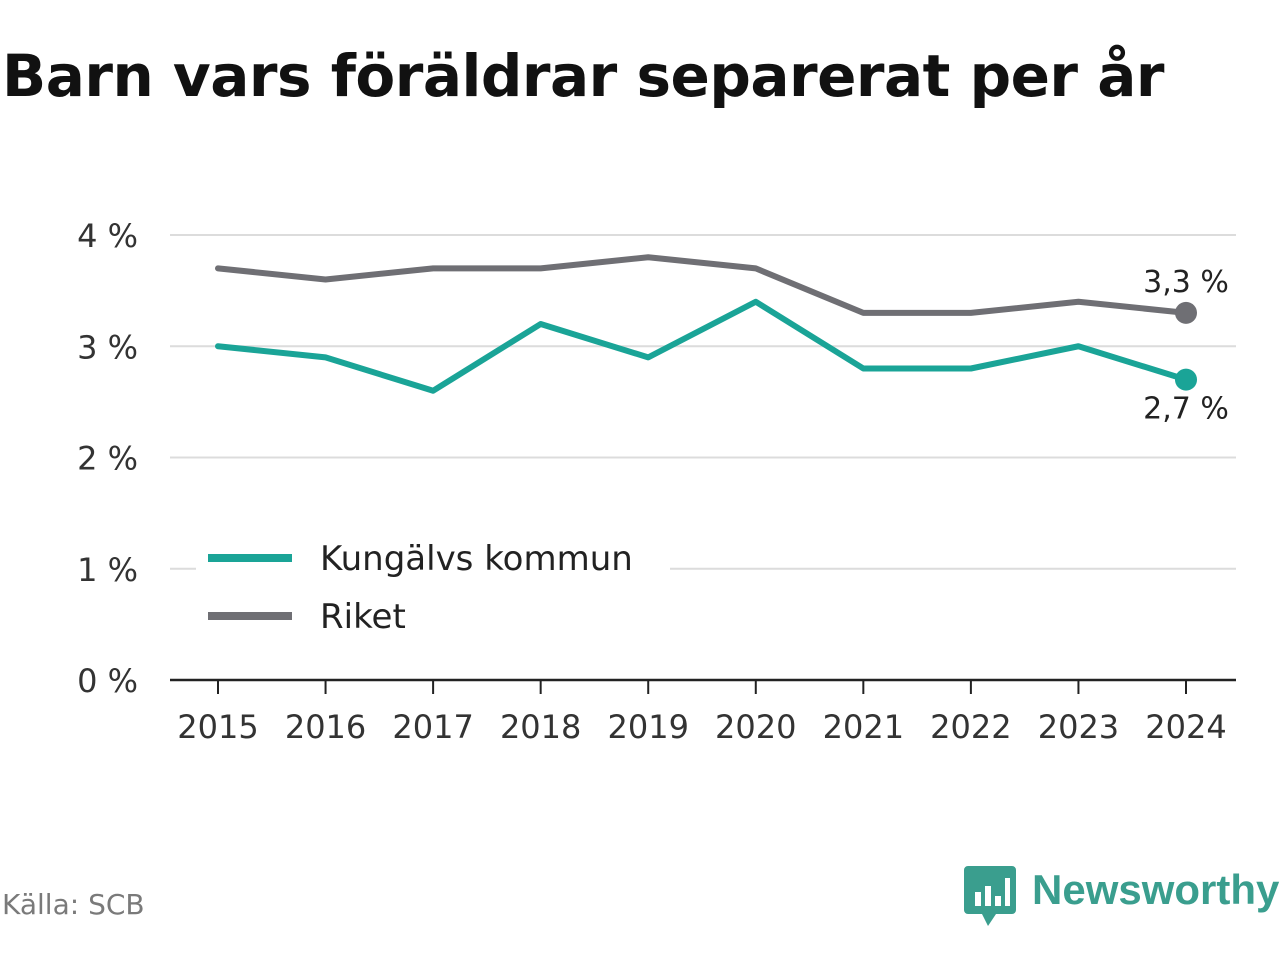 The image size is (1280, 960). I want to click on end-label: 2,7 %, so click(1186, 409).